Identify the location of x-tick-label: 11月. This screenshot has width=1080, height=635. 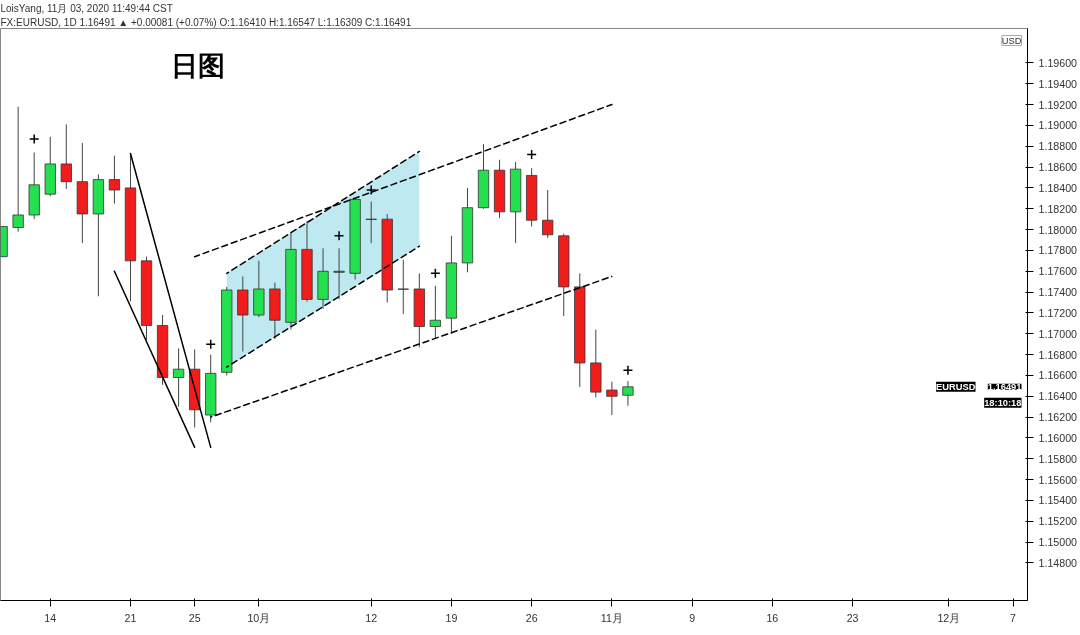
(611, 617).